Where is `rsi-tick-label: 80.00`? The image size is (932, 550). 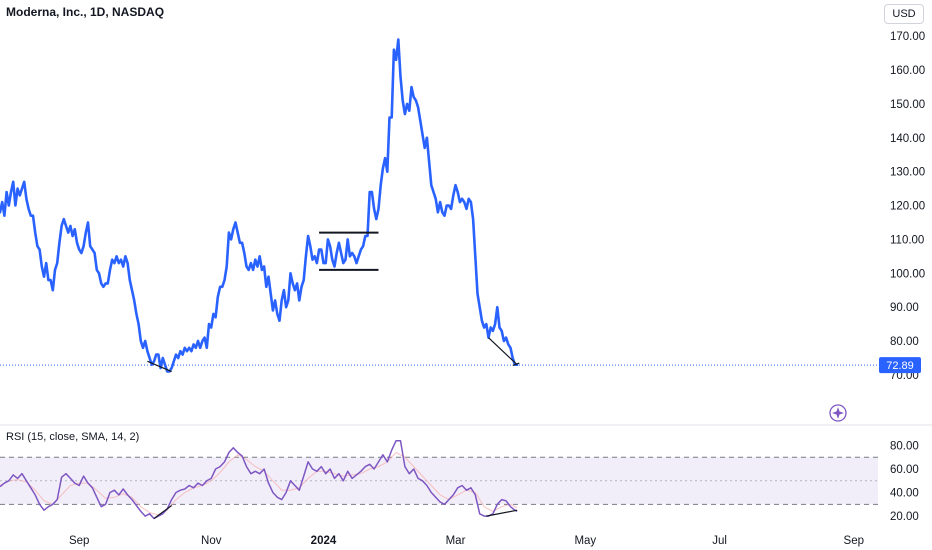
rsi-tick-label: 80.00 is located at coordinates (904, 446).